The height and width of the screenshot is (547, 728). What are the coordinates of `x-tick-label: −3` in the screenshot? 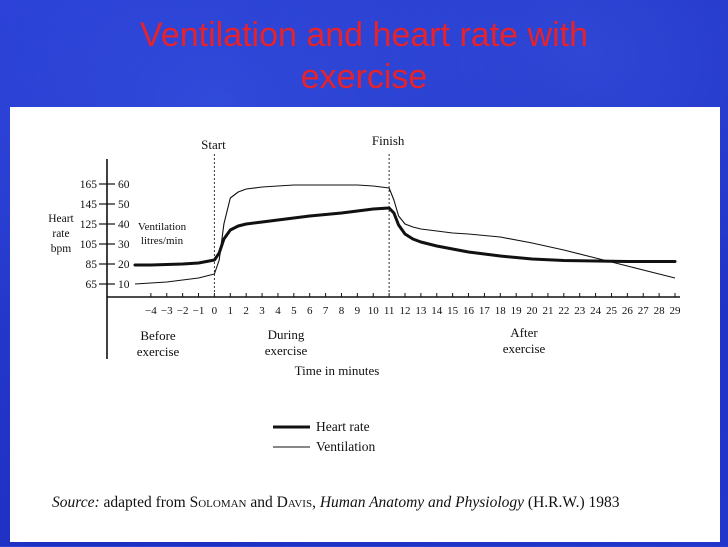 It's located at (167, 311).